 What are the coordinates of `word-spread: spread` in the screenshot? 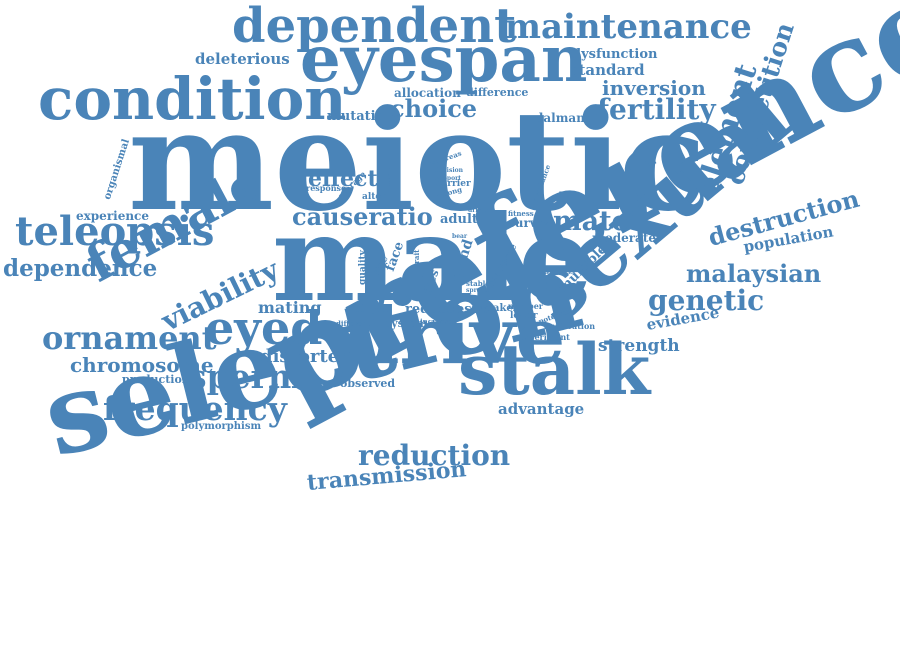 It's located at (477, 290).